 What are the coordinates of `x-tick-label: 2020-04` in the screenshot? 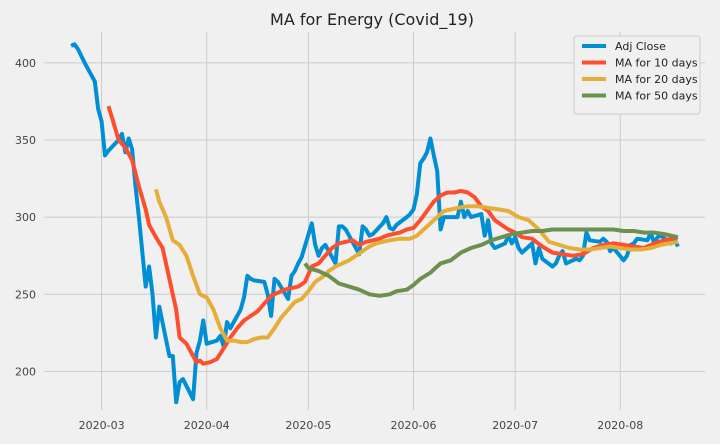 It's located at (207, 425).